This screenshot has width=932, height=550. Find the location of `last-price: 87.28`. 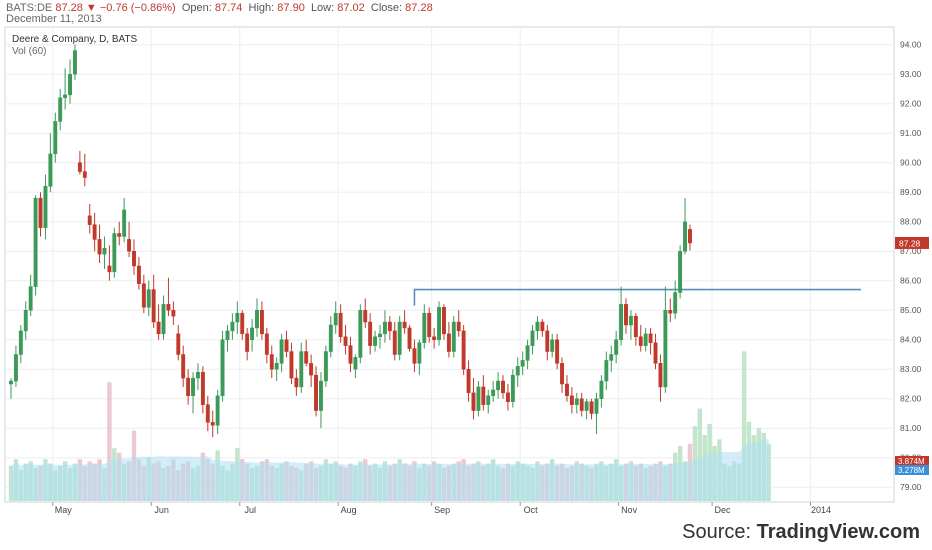

last-price: 87.28 is located at coordinates (69, 8).